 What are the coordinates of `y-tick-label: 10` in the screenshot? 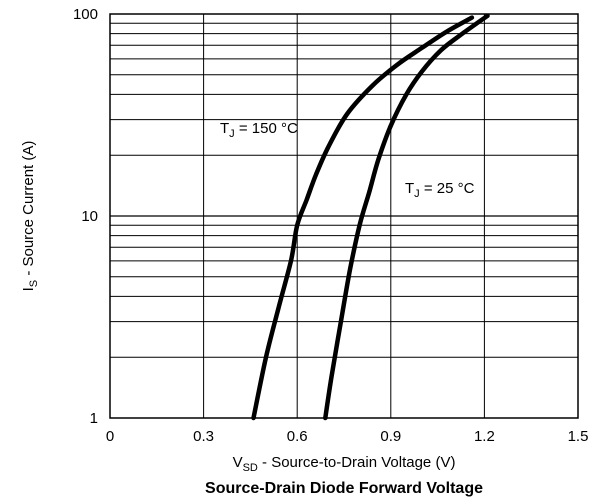 It's located at (89, 216).